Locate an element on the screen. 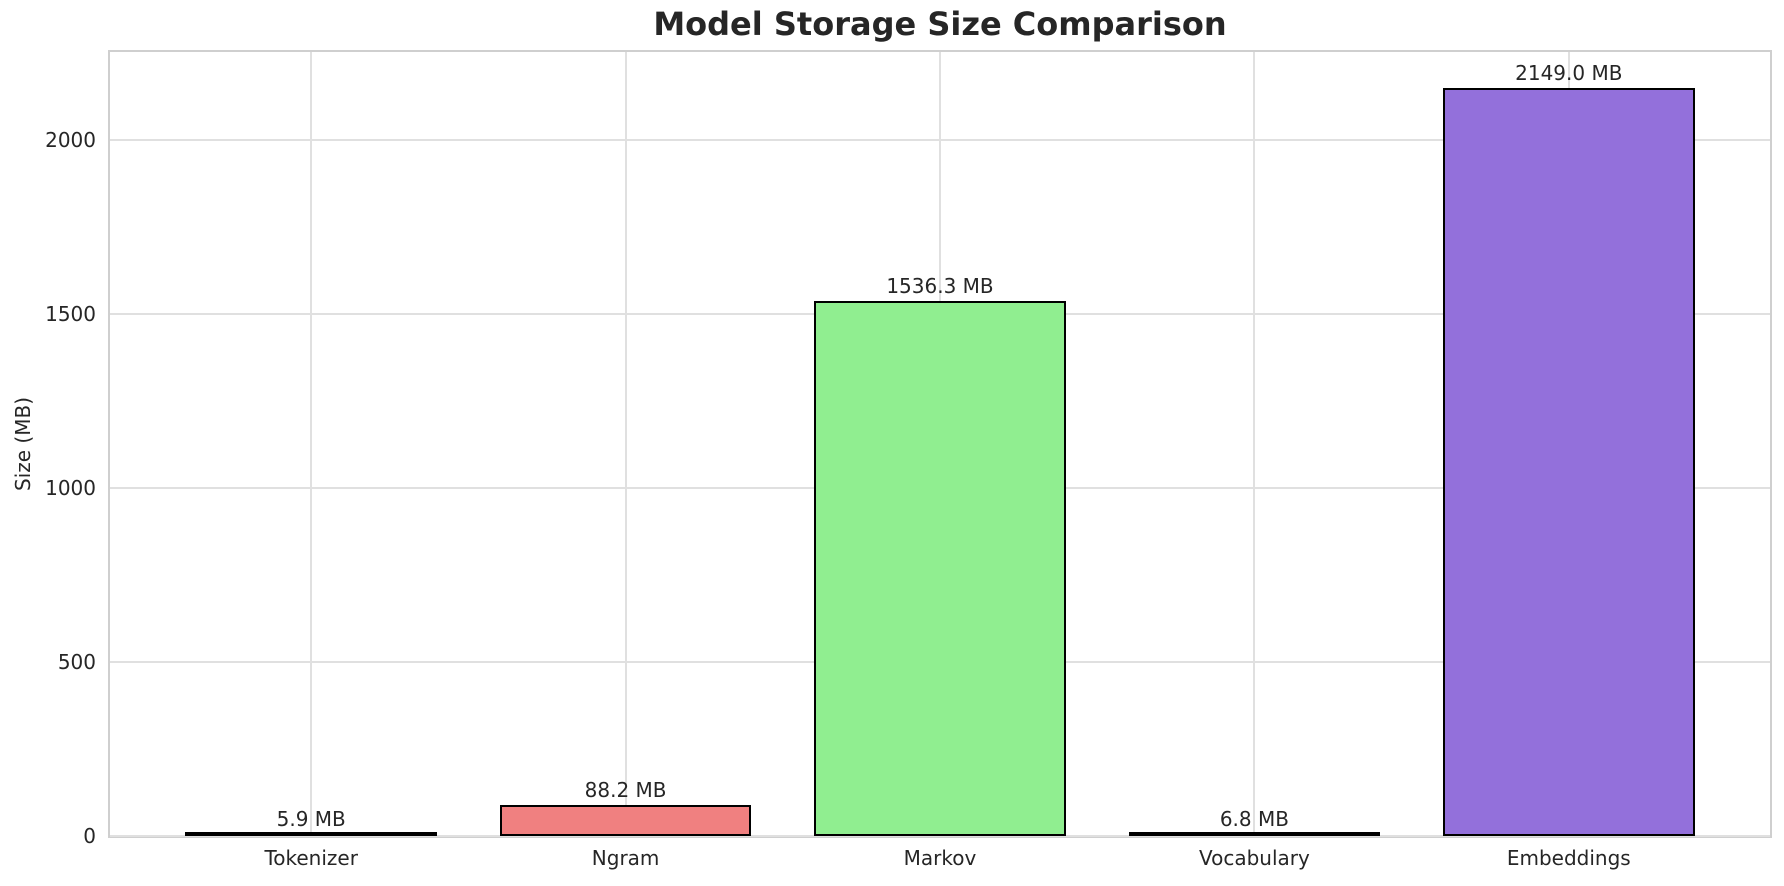  bar-embeddings is located at coordinates (1569, 462).